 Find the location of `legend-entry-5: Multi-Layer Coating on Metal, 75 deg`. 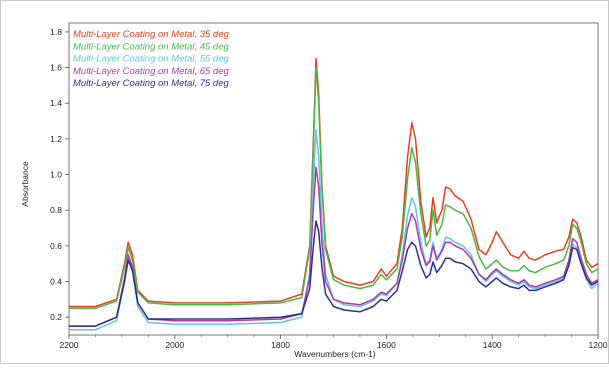

legend-entry-5: Multi-Layer Coating on Metal, 75 deg is located at coordinates (151, 83).